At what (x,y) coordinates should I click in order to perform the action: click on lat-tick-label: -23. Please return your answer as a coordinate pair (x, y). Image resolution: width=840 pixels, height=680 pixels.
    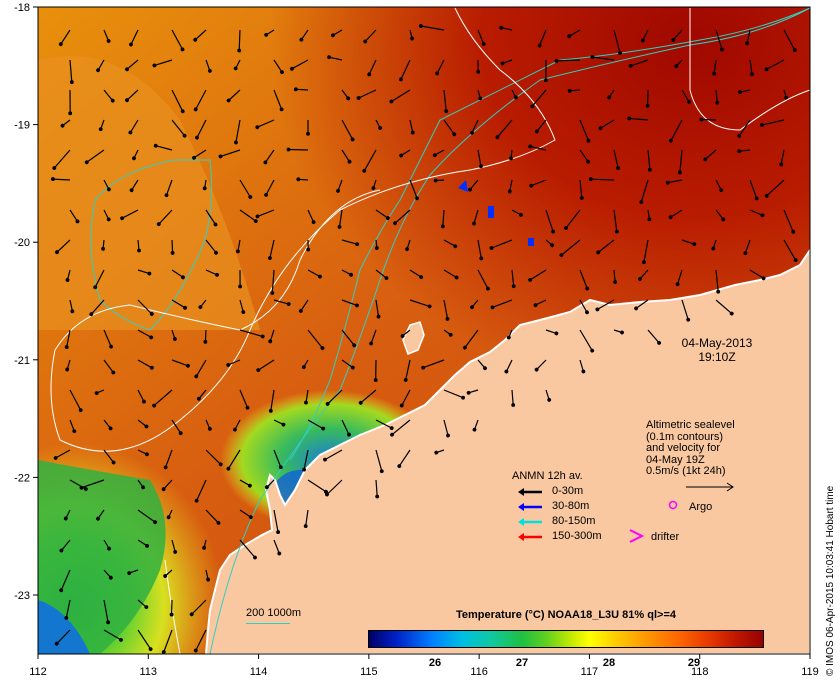
    Looking at the image, I should click on (22, 596).